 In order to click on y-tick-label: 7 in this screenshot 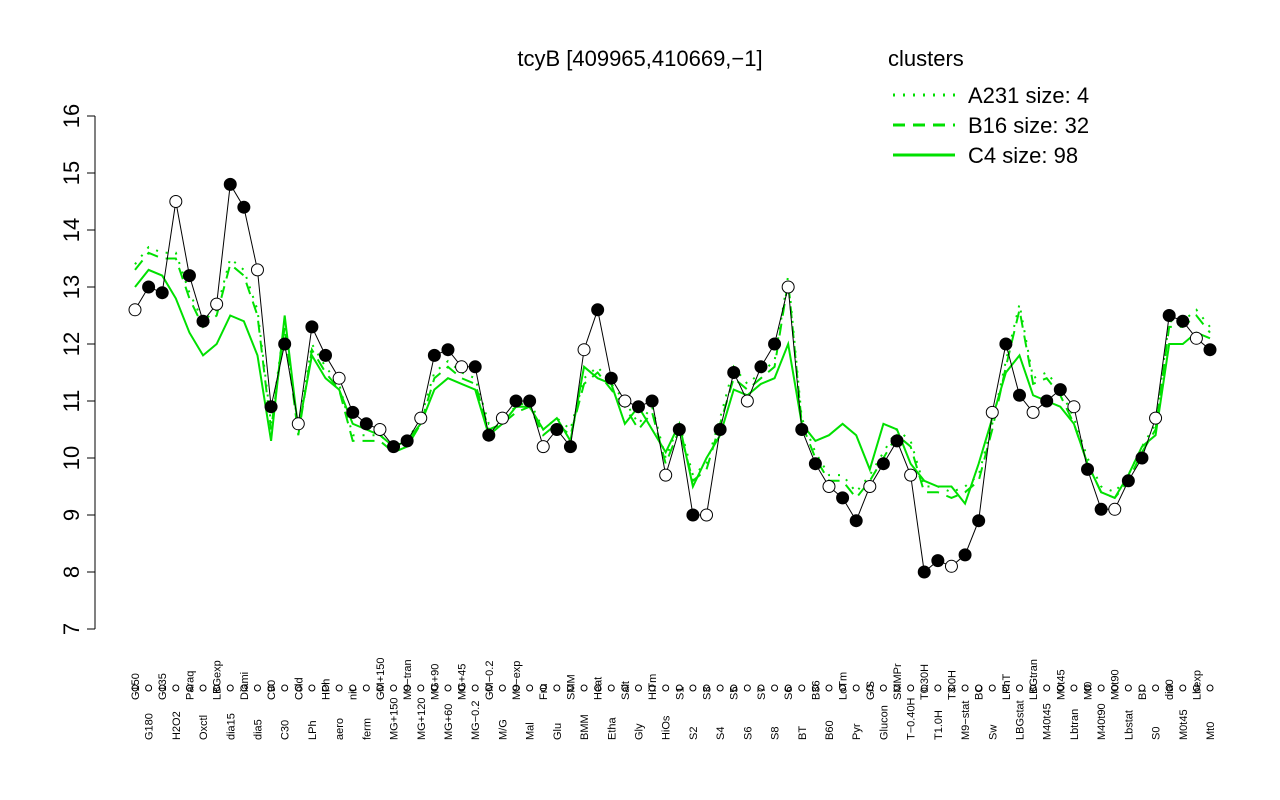, I will do `click(71, 629)`.